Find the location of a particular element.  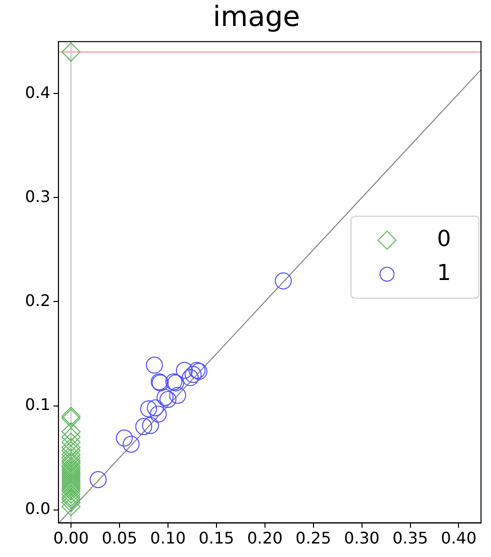

x-tick-label: 0.00 is located at coordinates (71, 538).